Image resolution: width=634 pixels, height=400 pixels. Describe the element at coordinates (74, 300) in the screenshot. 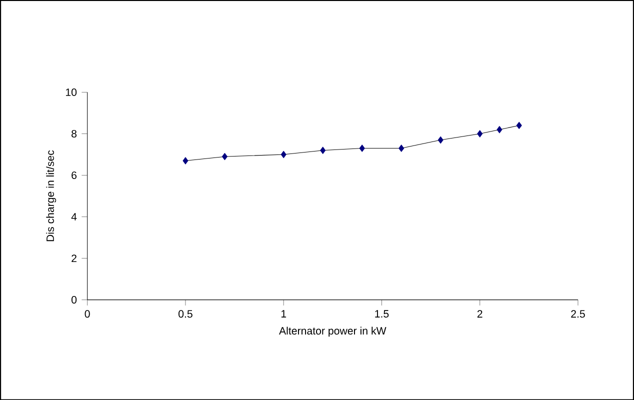

I see `y-tick-label: 0` at that location.